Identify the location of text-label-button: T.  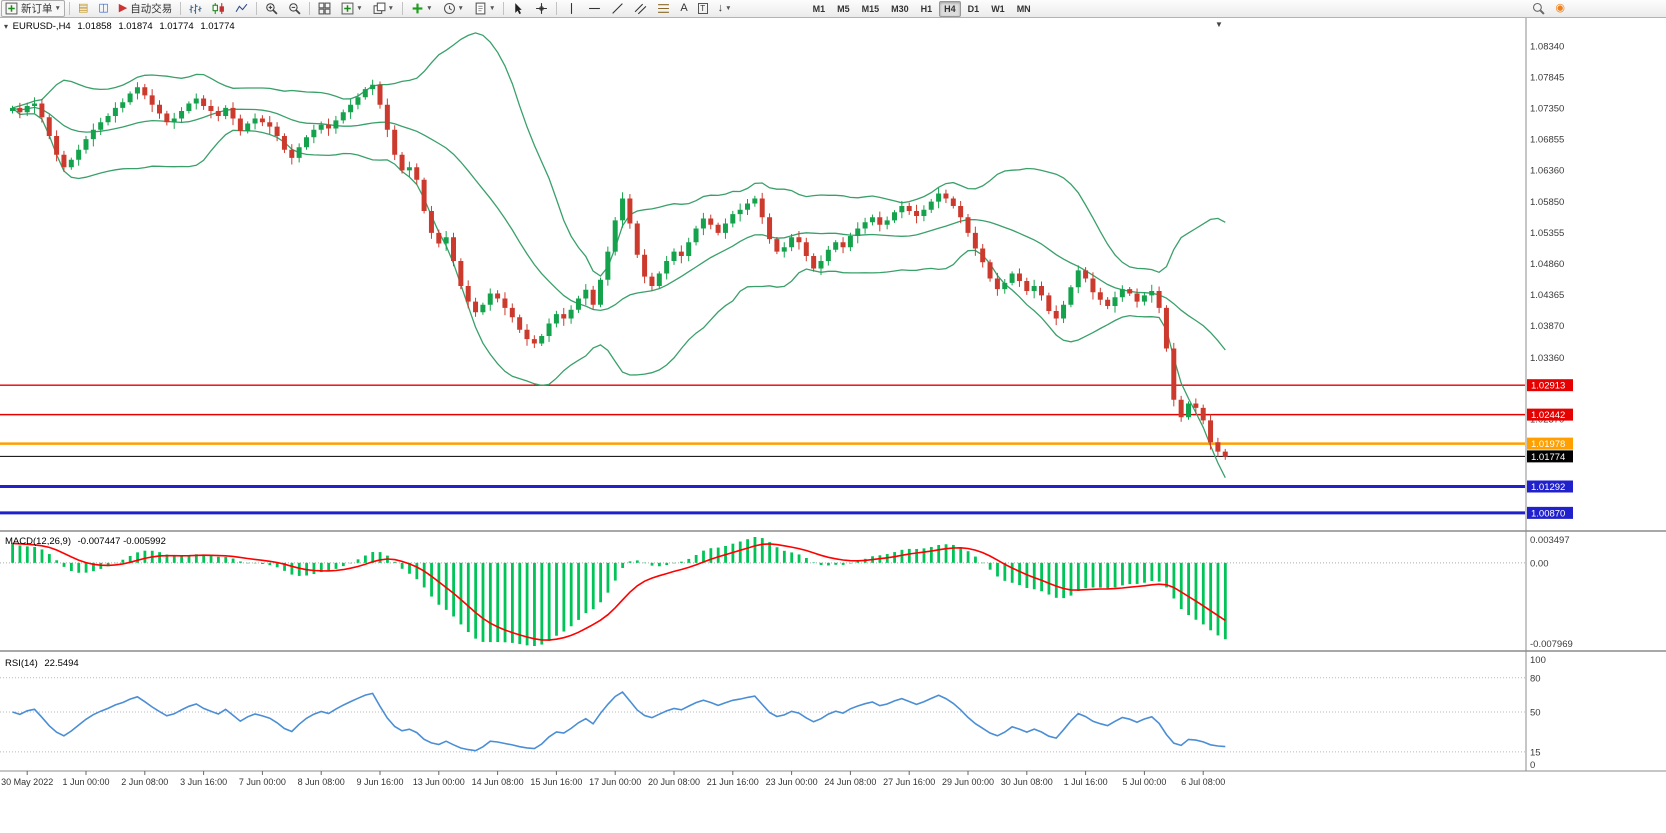
(703, 8).